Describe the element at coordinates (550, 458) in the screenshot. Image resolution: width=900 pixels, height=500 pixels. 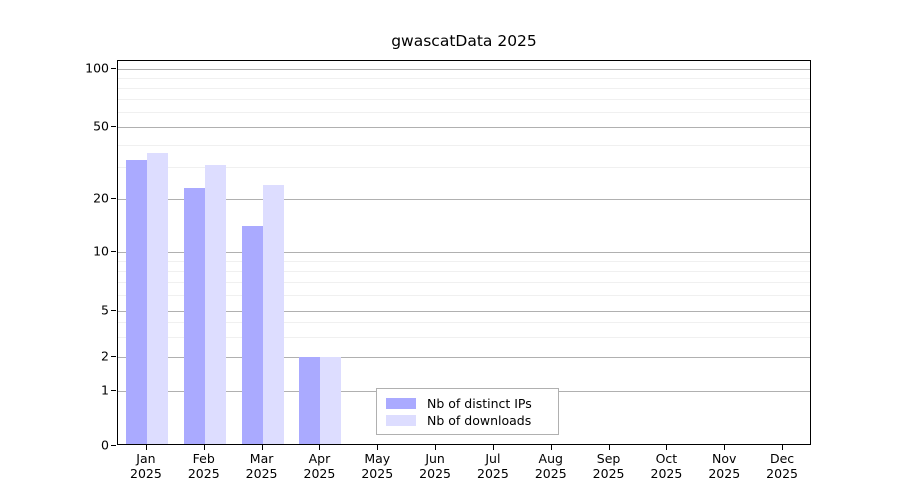
I see `x-axis-tick-label-month: Aug` at that location.